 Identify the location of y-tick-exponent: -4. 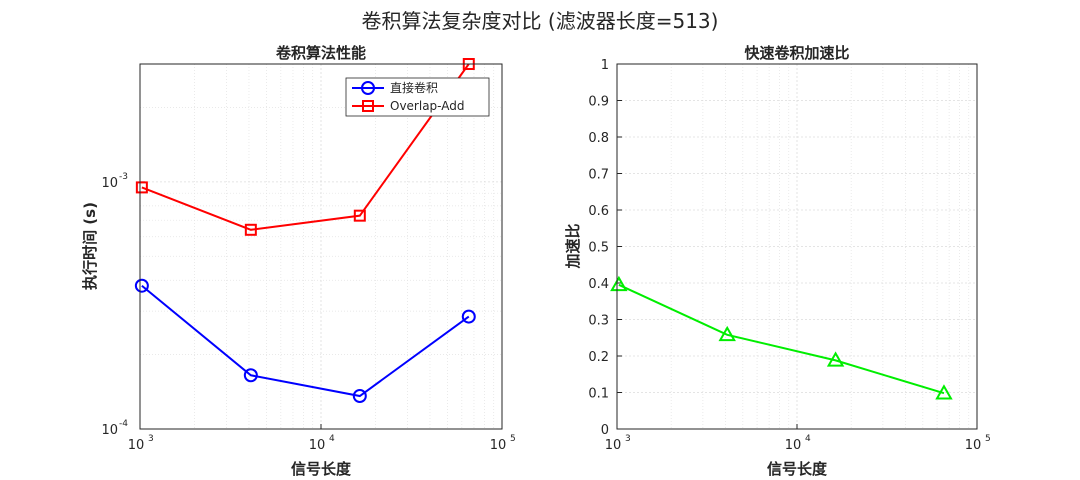
(123, 424).